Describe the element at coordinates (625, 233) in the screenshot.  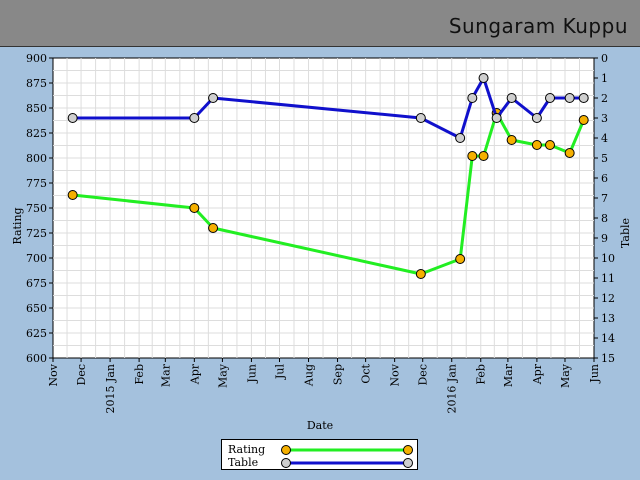
I see `y2-axis-label: Table` at that location.